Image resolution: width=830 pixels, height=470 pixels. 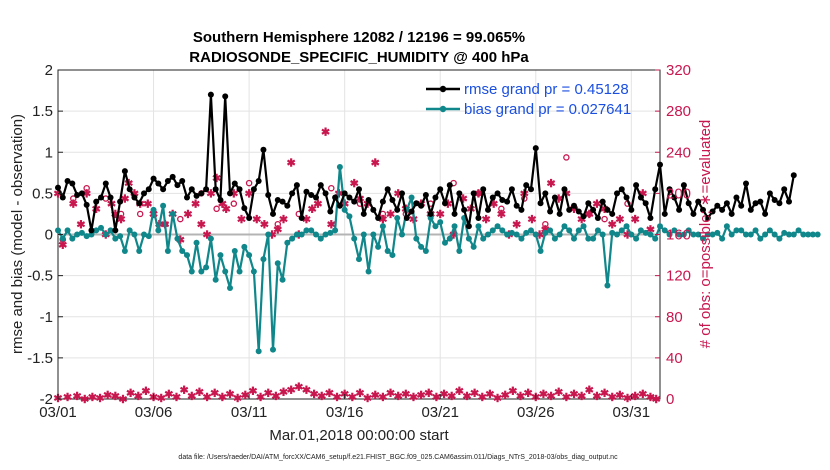 What do you see at coordinates (678, 70) in the screenshot?
I see `y-right-tick-label: 320` at bounding box center [678, 70].